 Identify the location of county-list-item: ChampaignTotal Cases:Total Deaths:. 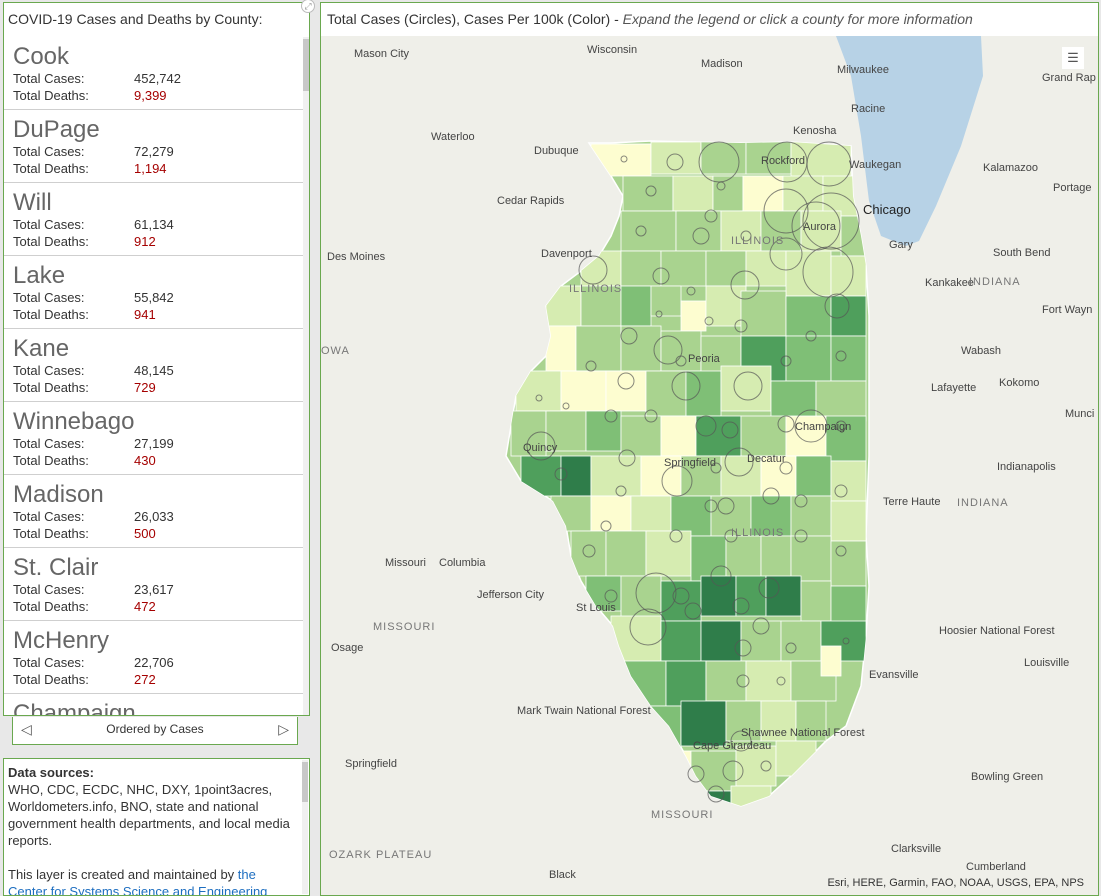
(154, 704).